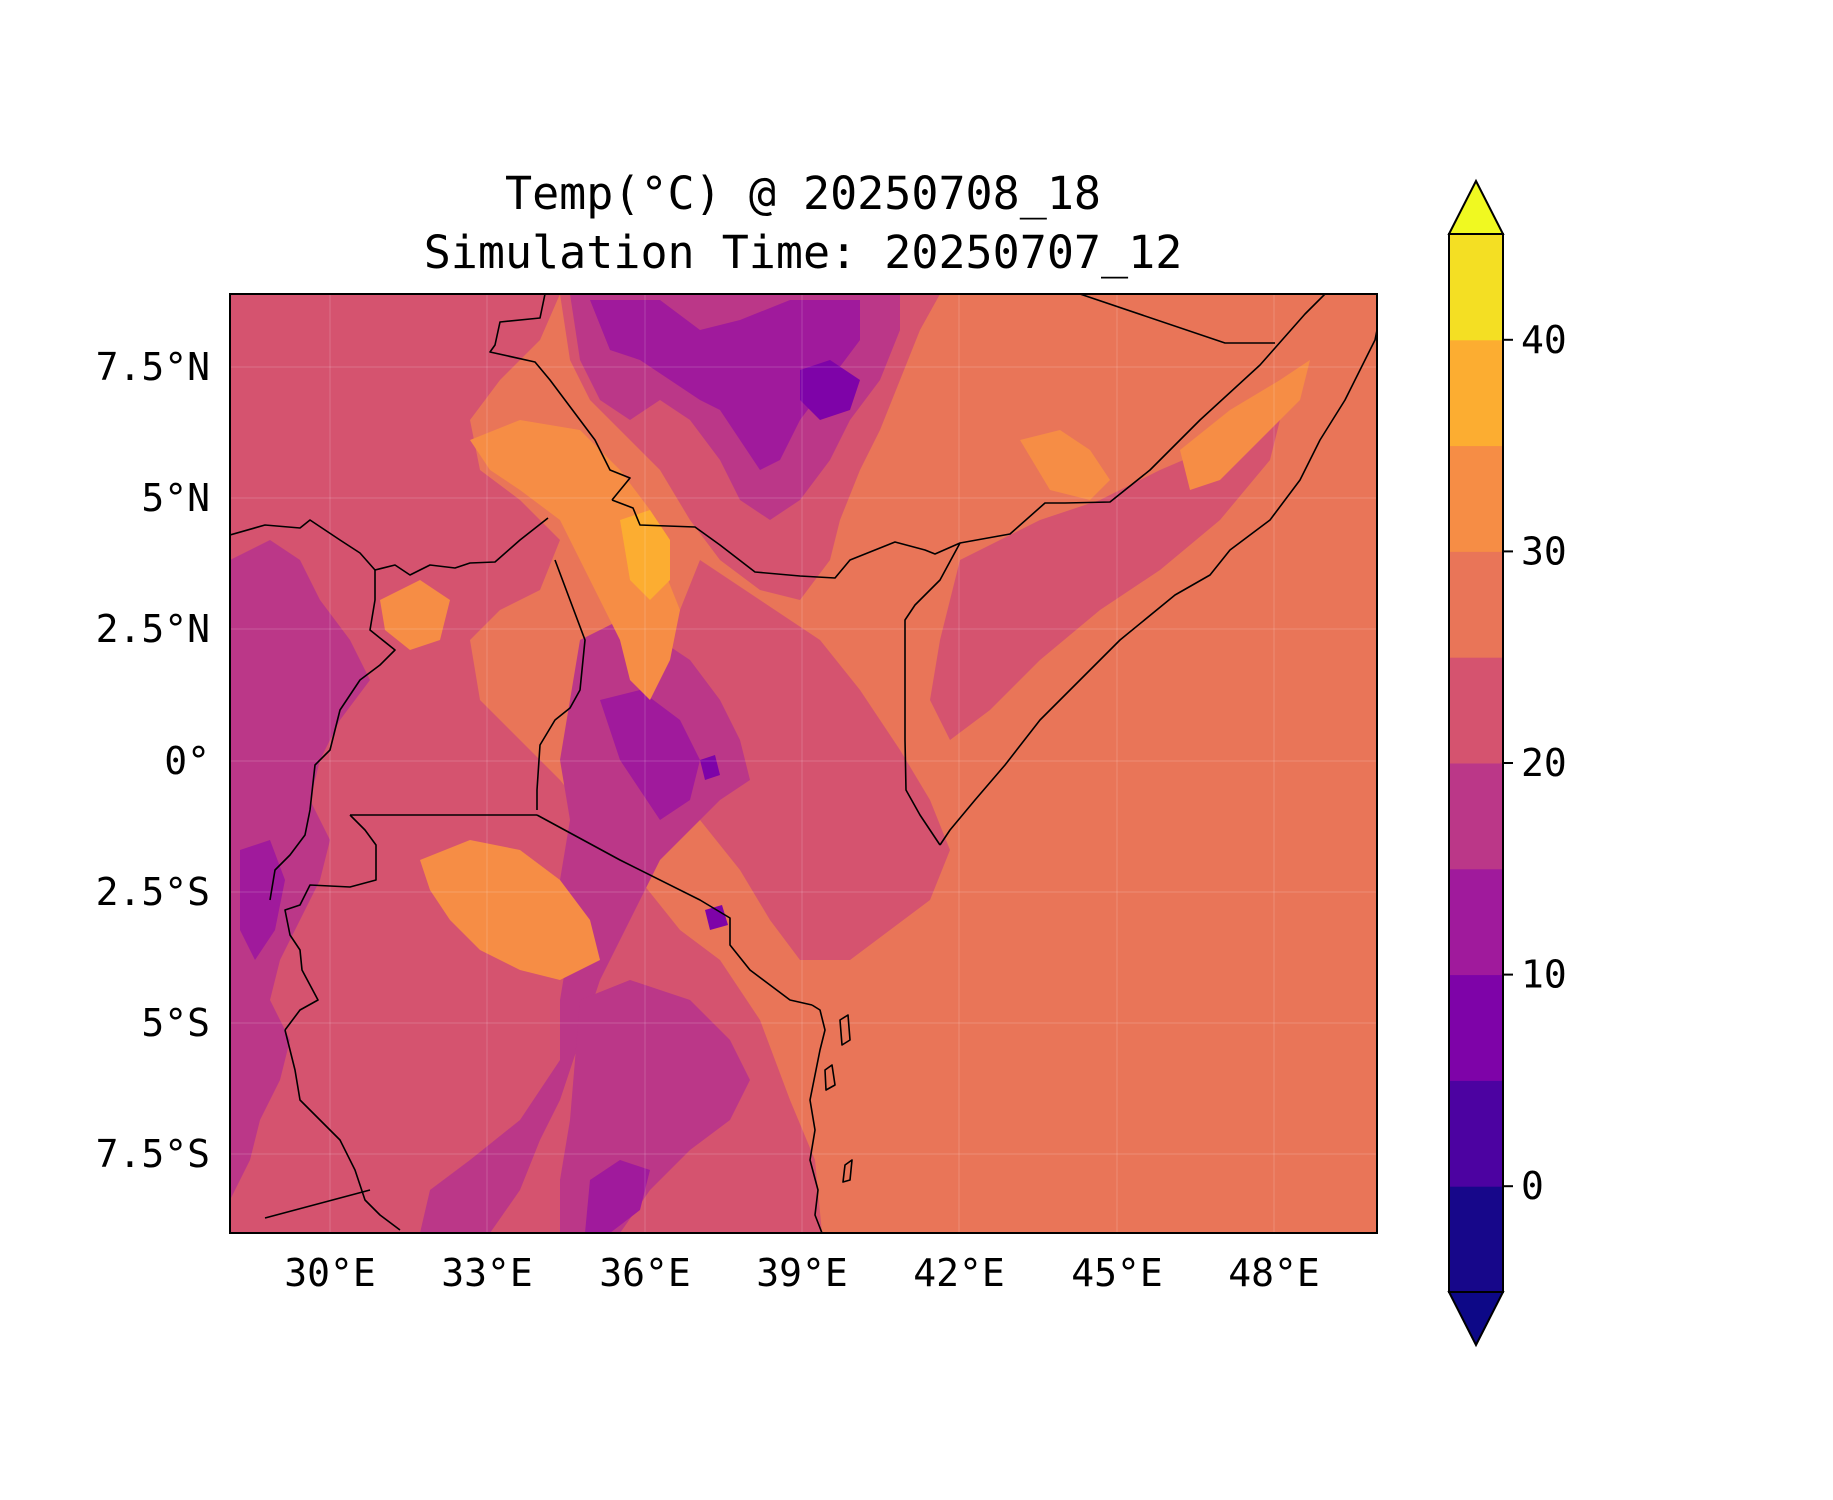  Describe the element at coordinates (153, 629) in the screenshot. I see `lat-tick-2-5n: 2.5°N` at that location.